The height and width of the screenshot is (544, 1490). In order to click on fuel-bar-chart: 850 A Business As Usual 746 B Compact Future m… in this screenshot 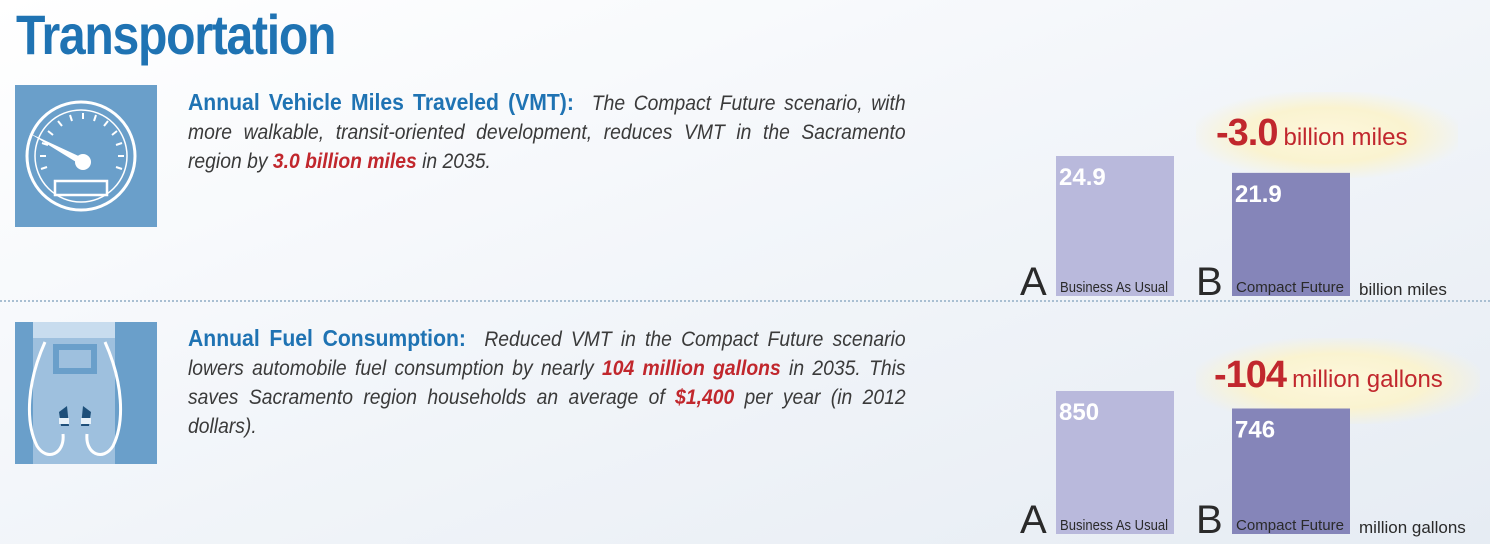, I will do `click(1243, 466)`.